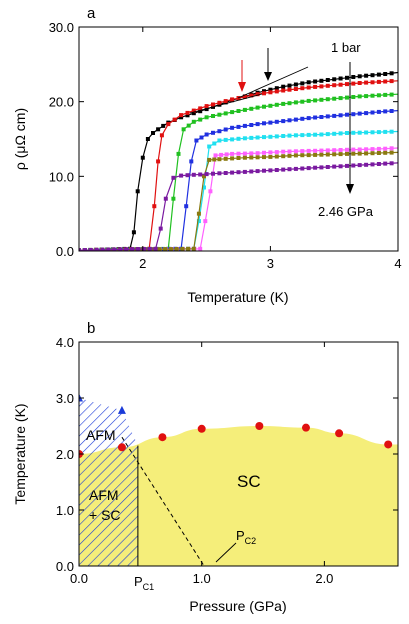 This screenshot has width=409, height=624. What do you see at coordinates (65, 566) in the screenshot?
I see `panel-b-ytick-label: 0.0` at bounding box center [65, 566].